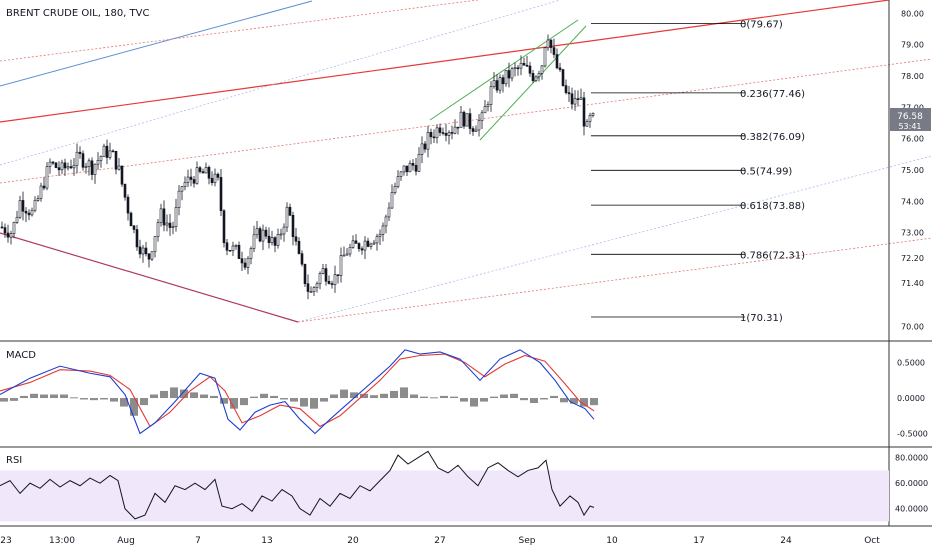  What do you see at coordinates (912, 399) in the screenshot?
I see `macd-axis: 0.5000 0.0000 -0.5000` at bounding box center [912, 399].